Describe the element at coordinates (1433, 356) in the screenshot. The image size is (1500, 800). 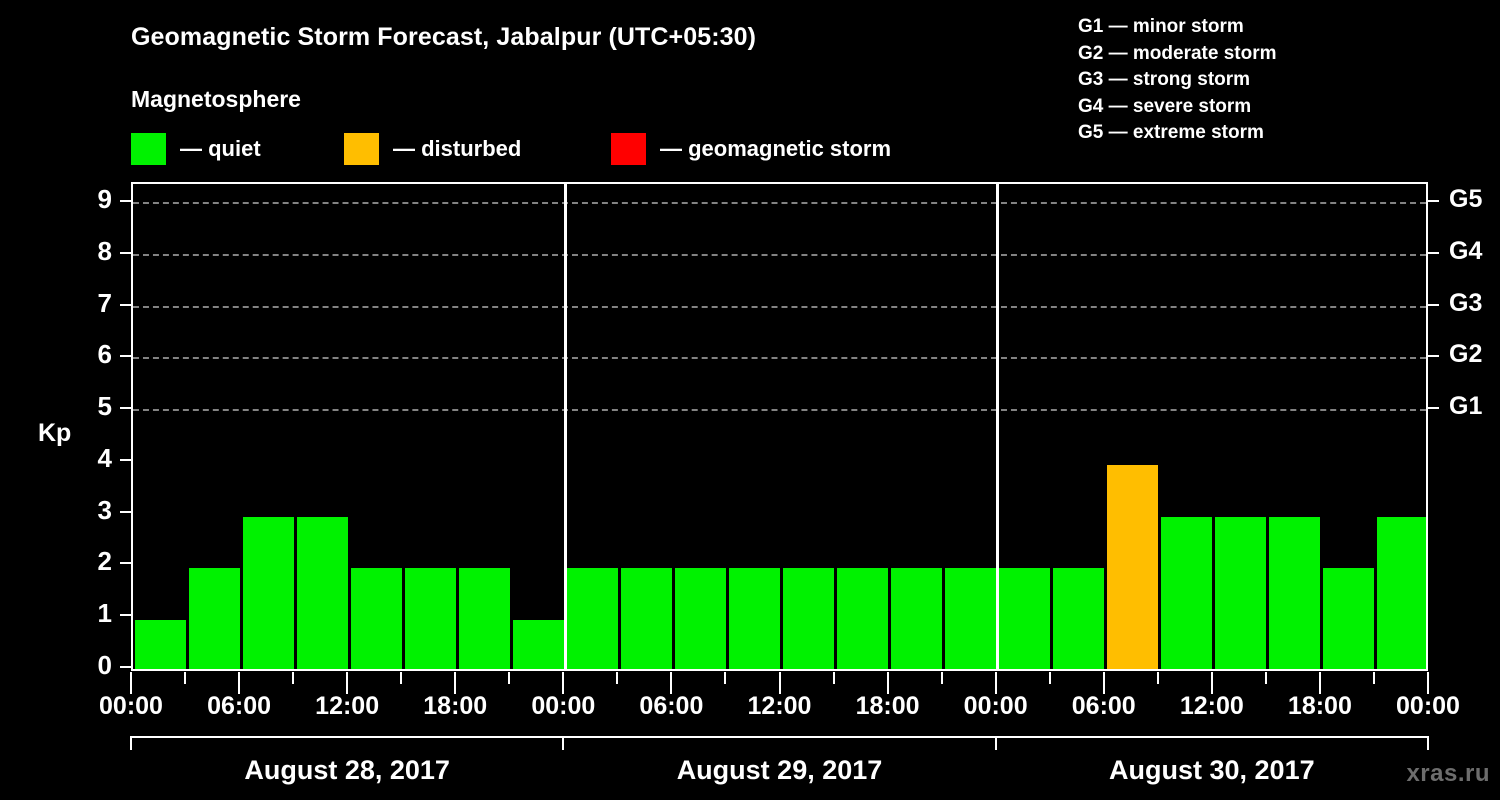
I see `g-tick-G2` at that location.